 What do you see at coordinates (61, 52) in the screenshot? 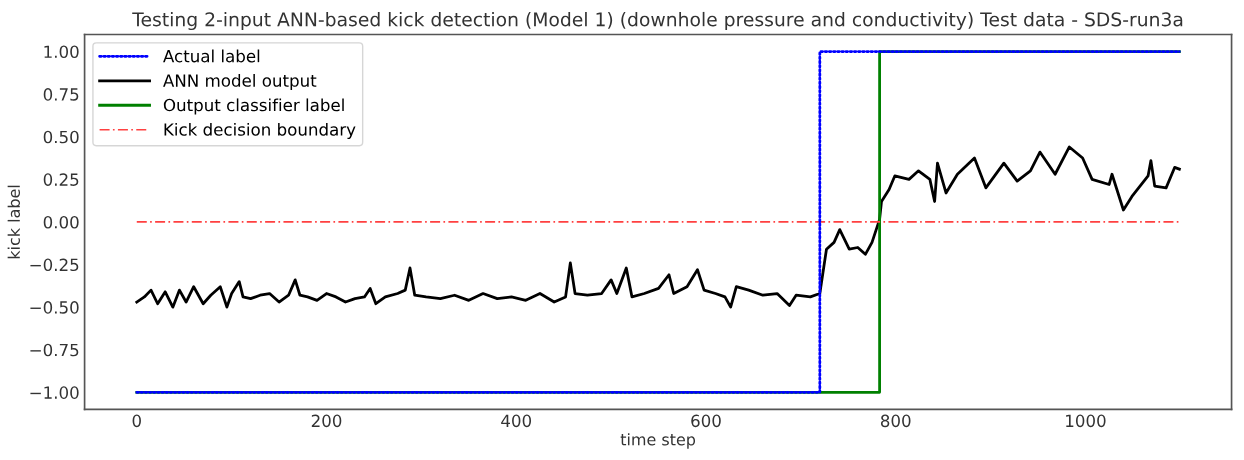
I see `y-tick-label: 1.00` at bounding box center [61, 52].